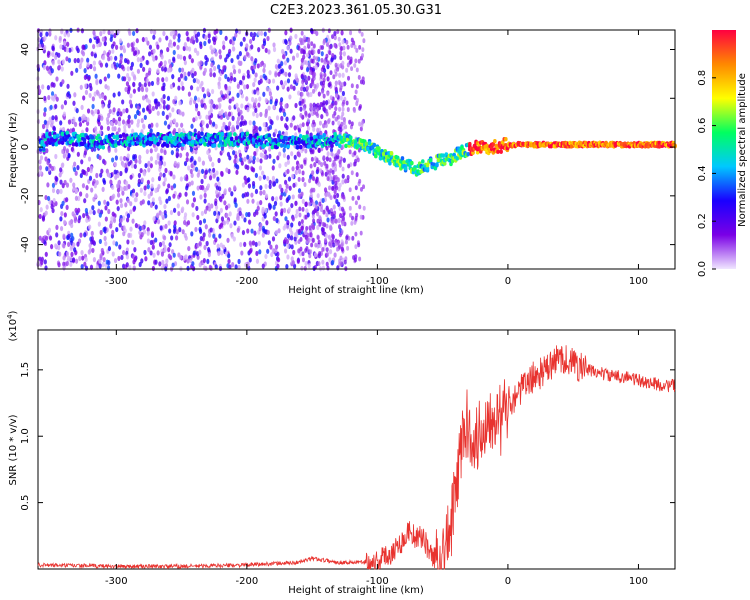 The height and width of the screenshot is (600, 750). I want to click on snr-x-axis-label: Height of straight line (km), so click(356, 590).